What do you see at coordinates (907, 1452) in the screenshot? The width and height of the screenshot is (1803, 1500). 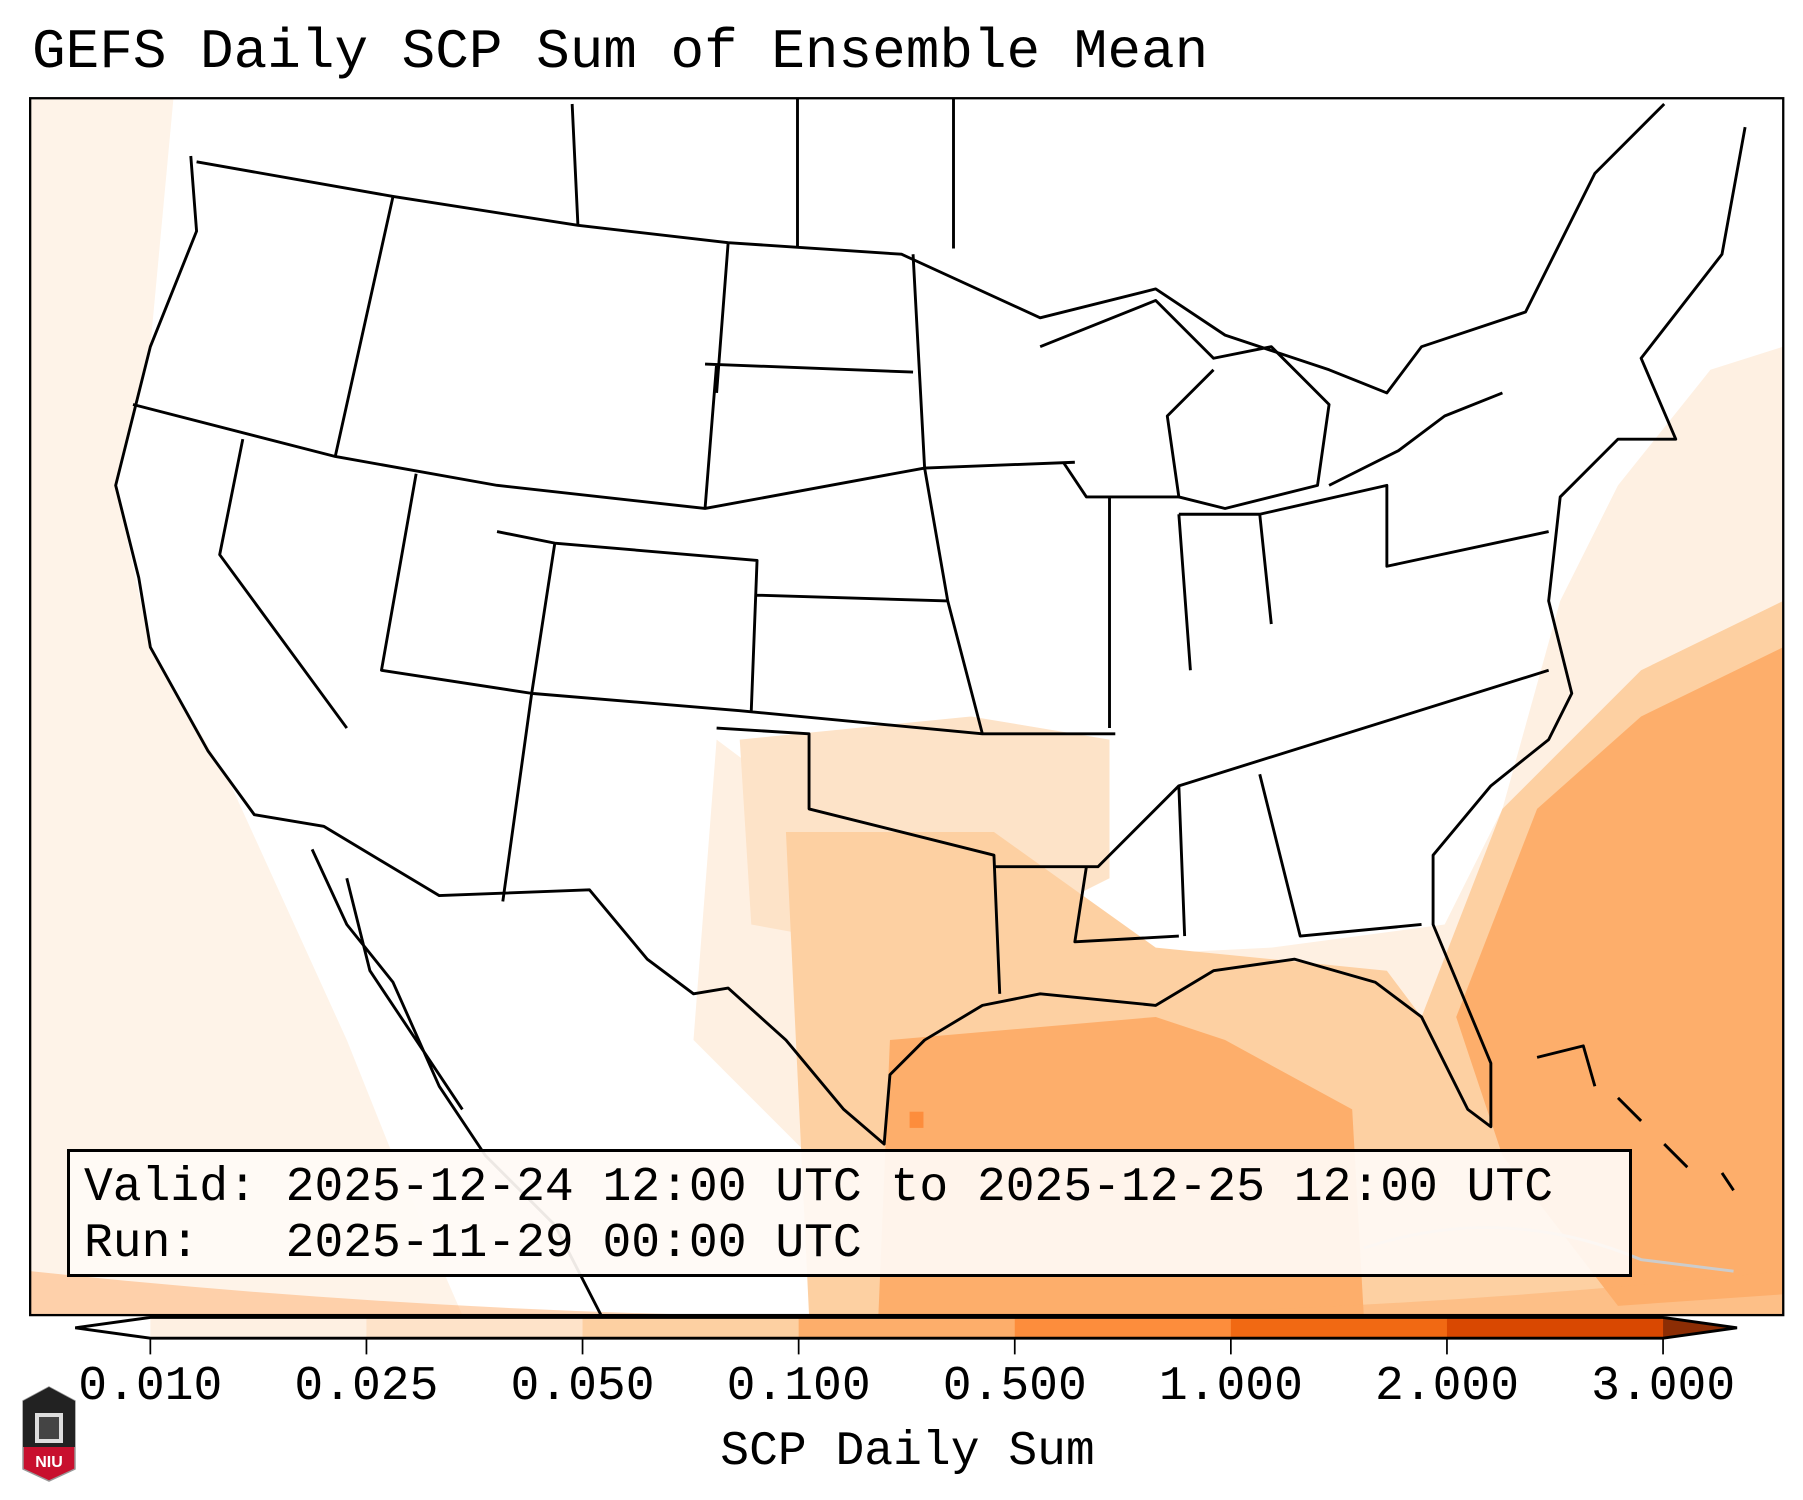 I see `colorbar-label: SCP Daily Sum` at bounding box center [907, 1452].